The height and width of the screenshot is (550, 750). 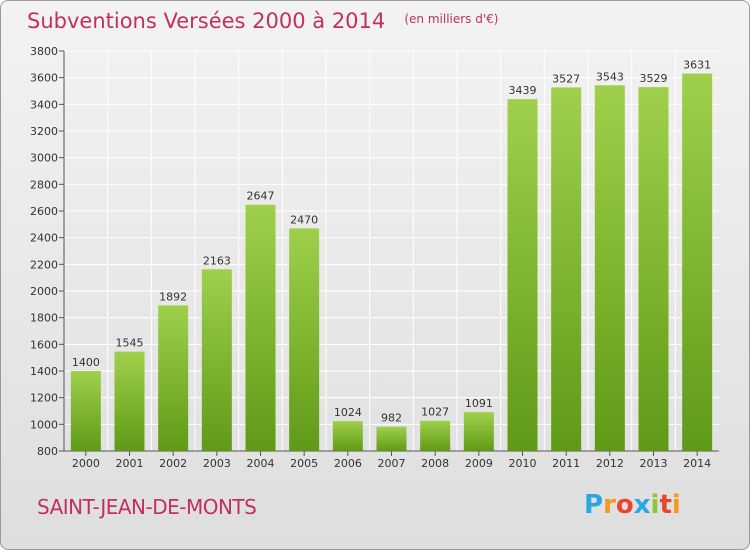 What do you see at coordinates (44, 51) in the screenshot?
I see `y-tick-label: 3800` at bounding box center [44, 51].